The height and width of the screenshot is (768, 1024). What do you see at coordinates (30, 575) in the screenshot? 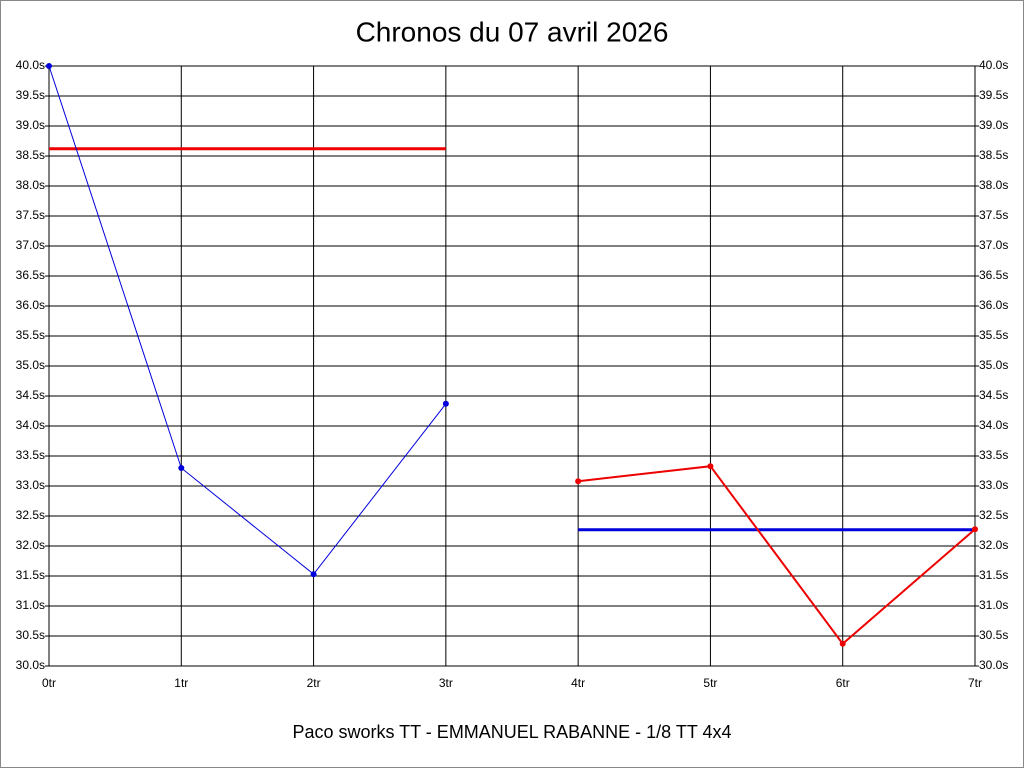
I see `y-tick-label: 31.5s` at bounding box center [30, 575].